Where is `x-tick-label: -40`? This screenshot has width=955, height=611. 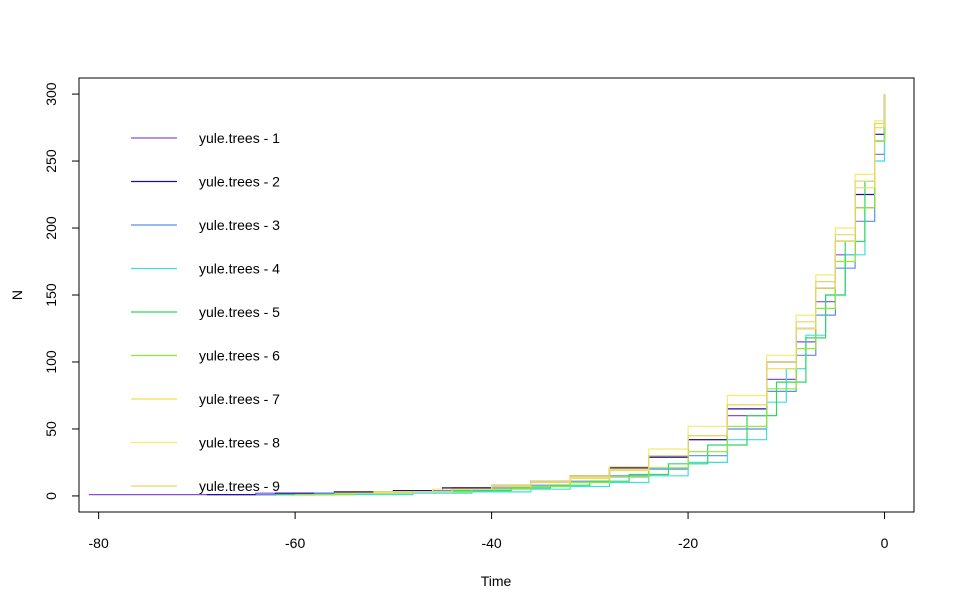
x-tick-label: -40 is located at coordinates (491, 543).